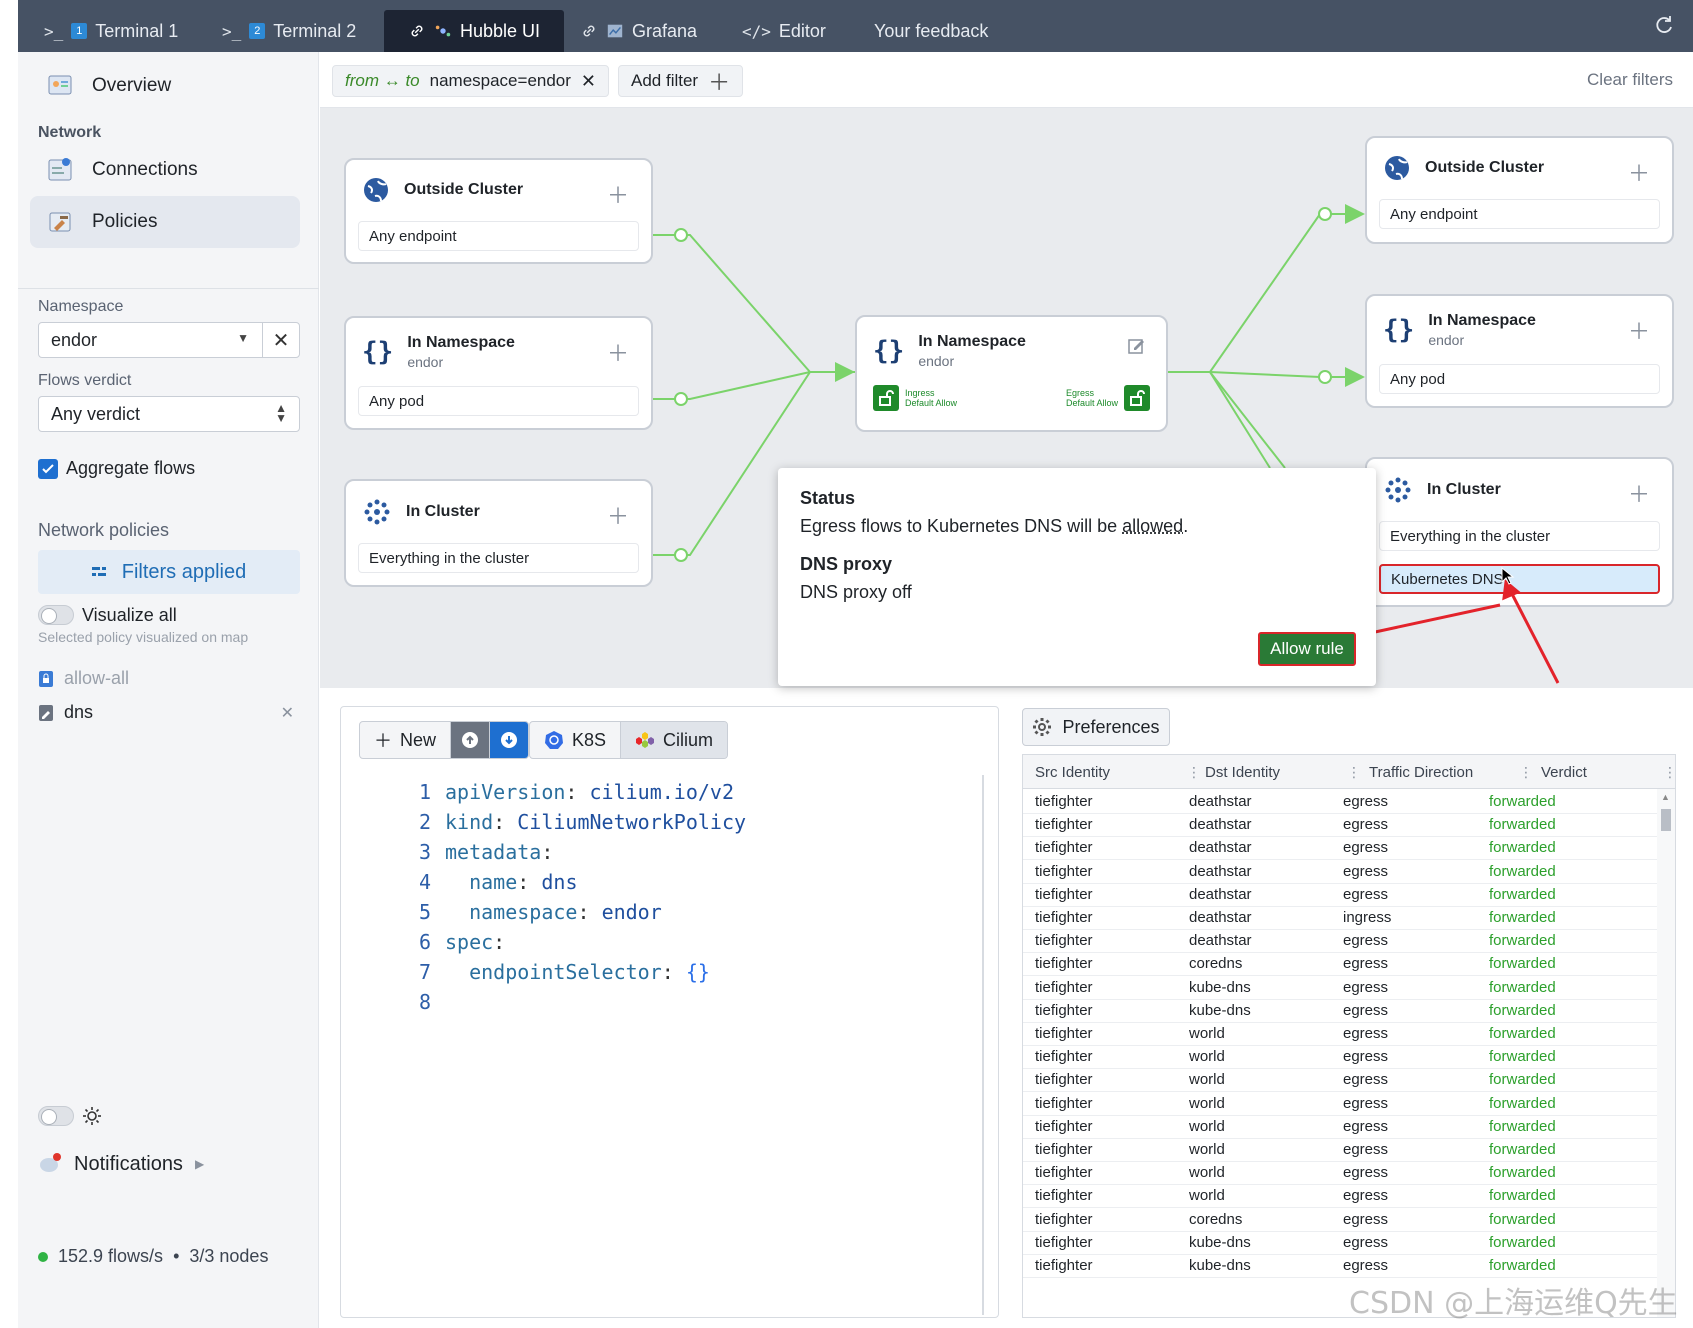 The width and height of the screenshot is (1693, 1328). Describe the element at coordinates (931, 31) in the screenshot. I see `tab-your-feedback: Your feedback` at that location.